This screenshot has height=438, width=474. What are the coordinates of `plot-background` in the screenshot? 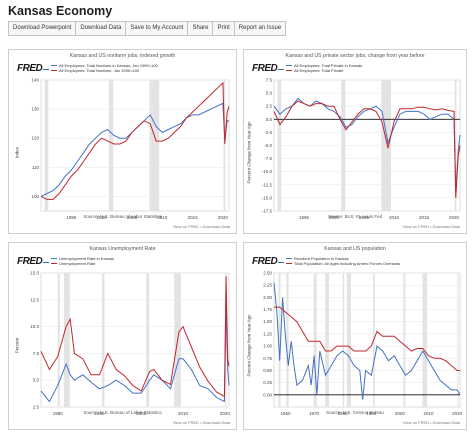 It's located at (135, 145).